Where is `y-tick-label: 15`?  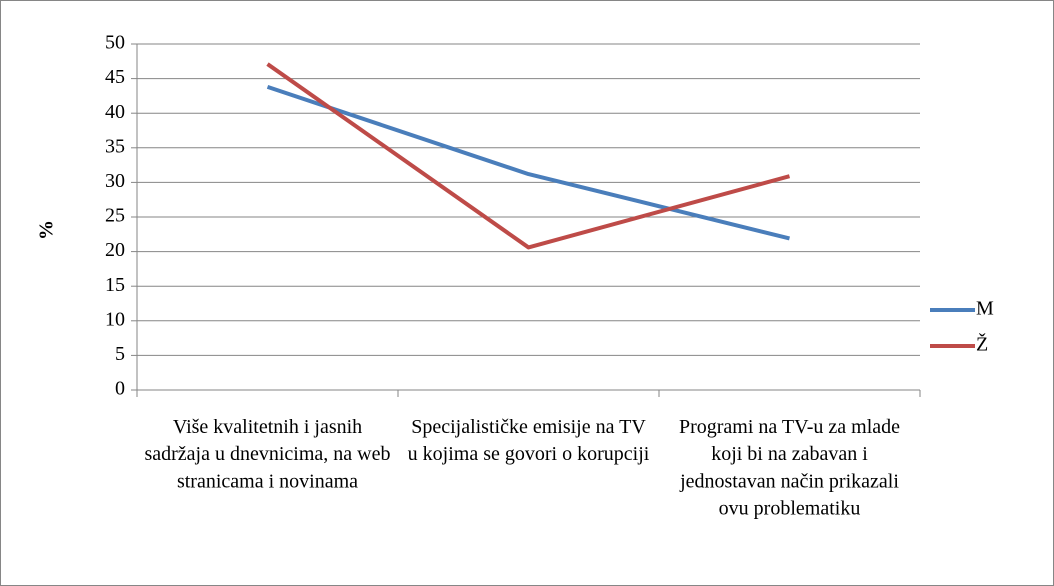 y-tick-label: 15 is located at coordinates (115, 285).